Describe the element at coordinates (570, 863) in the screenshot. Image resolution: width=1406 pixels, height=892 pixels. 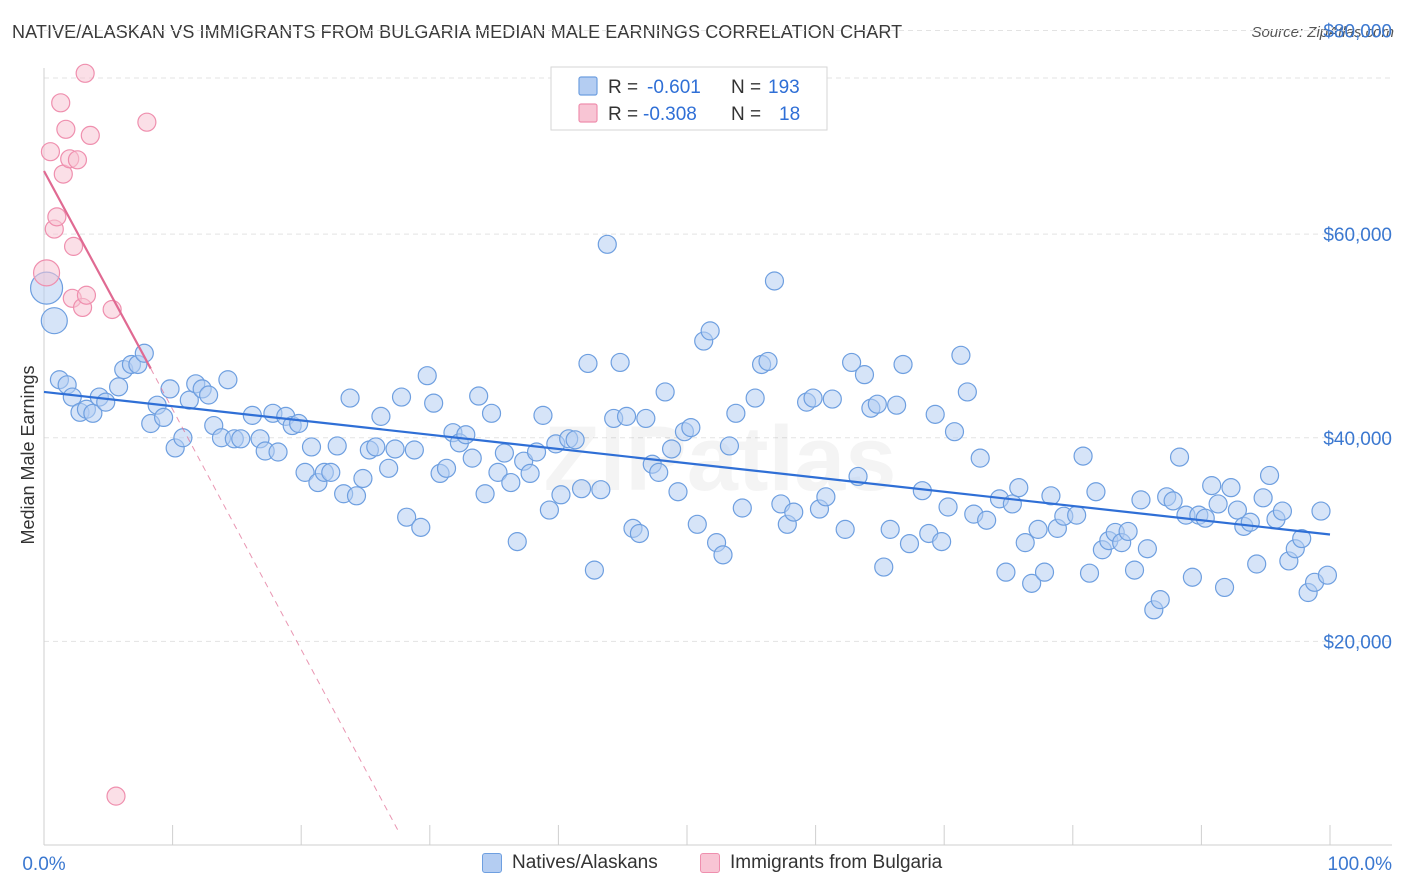
I see `legend-item-natives: Natives/Alaskans` at that location.